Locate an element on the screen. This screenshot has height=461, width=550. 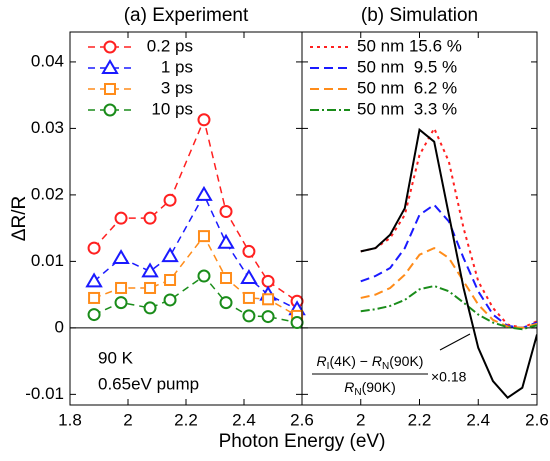
legend-label: 0.2 ps is located at coordinates (170, 45).